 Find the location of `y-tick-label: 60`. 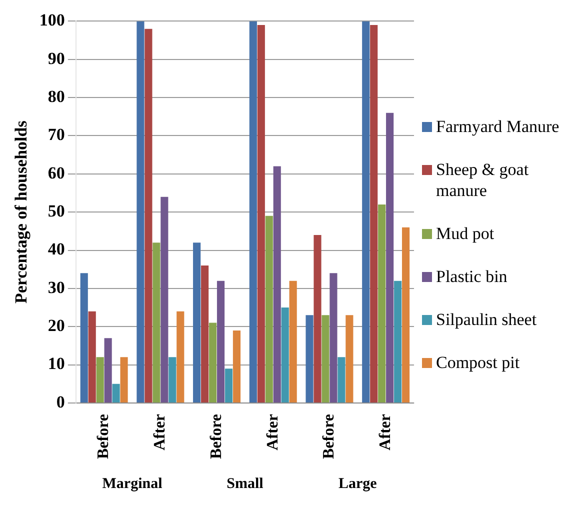

y-tick-label: 60 is located at coordinates (56, 172).